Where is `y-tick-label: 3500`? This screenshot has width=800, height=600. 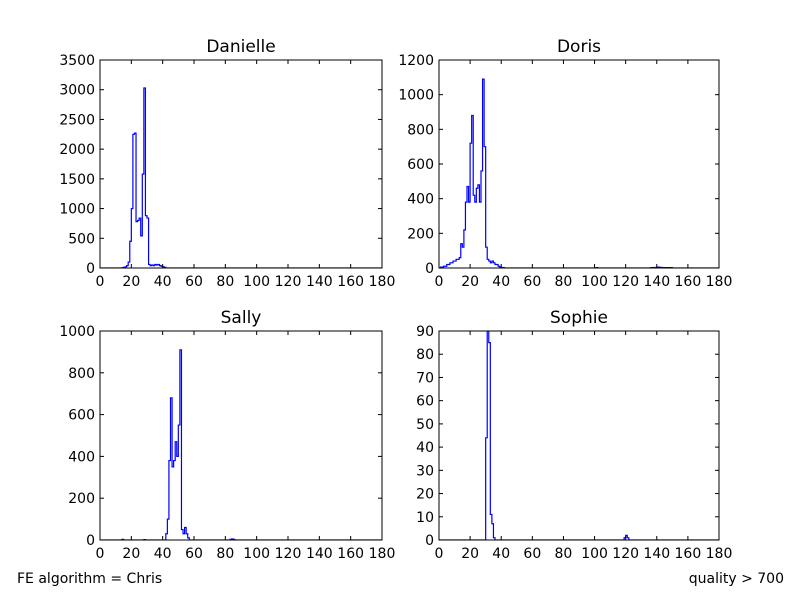 y-tick-label: 3500 is located at coordinates (77, 61).